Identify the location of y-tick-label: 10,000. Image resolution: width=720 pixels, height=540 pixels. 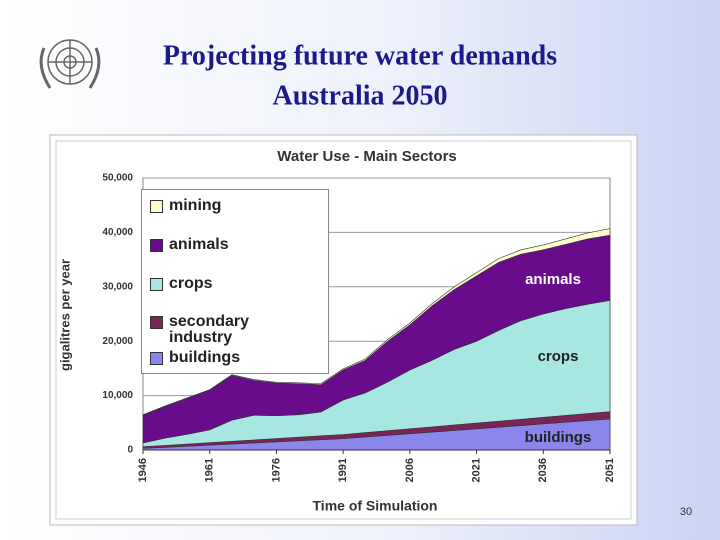
(117, 395).